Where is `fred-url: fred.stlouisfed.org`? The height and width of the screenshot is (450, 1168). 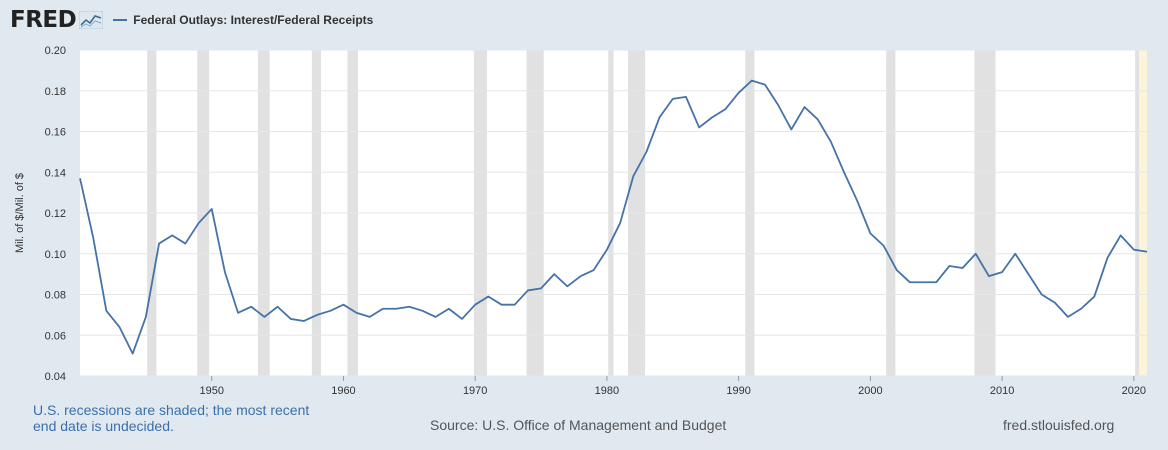
fred-url: fred.stlouisfed.org is located at coordinates (1059, 425).